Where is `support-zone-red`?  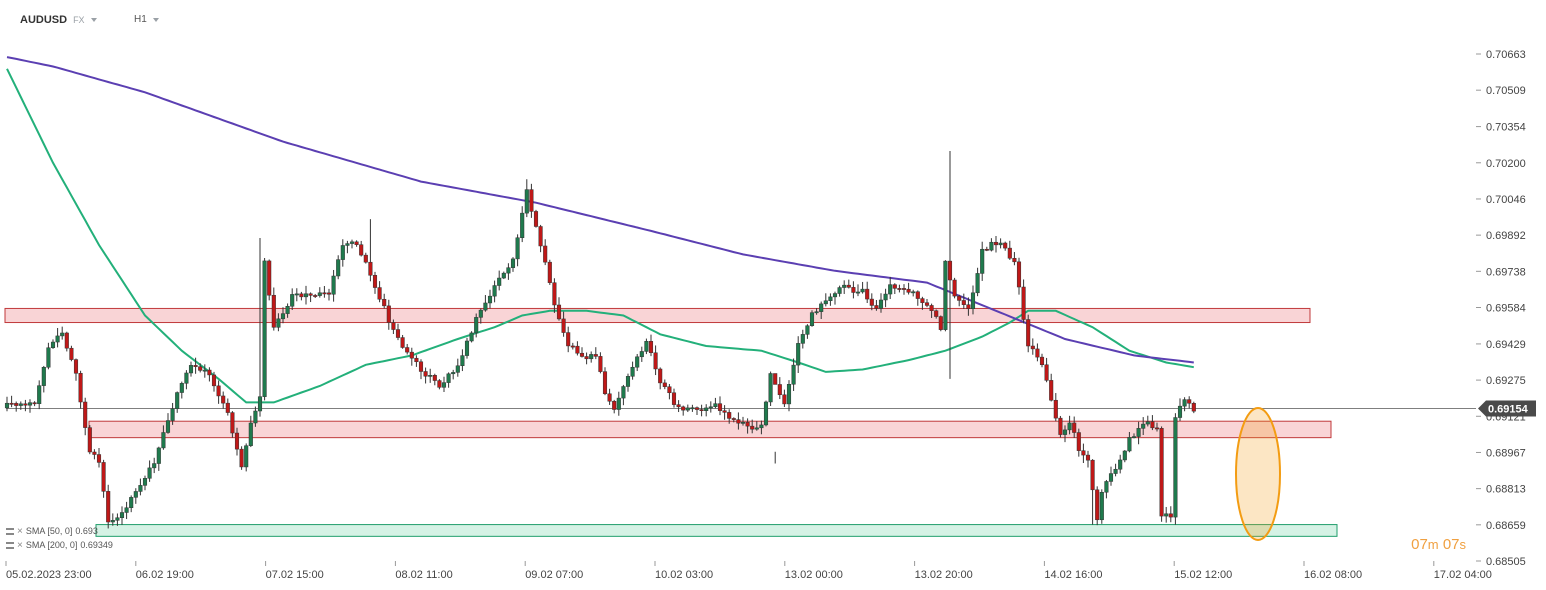
support-zone-red is located at coordinates (710, 429).